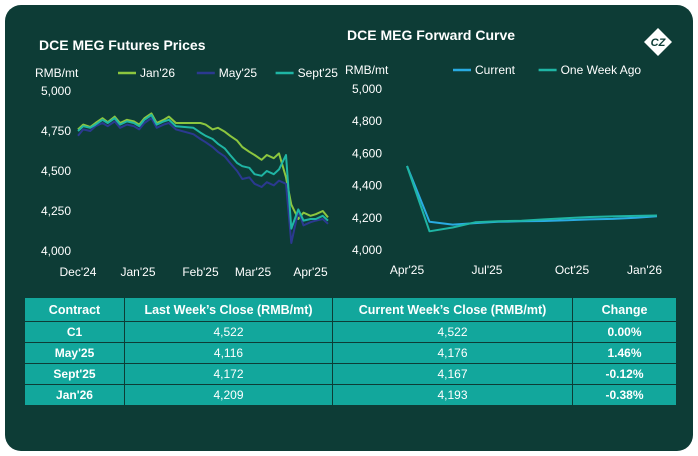 The height and width of the screenshot is (456, 698). What do you see at coordinates (624, 309) in the screenshot?
I see `header-change: Change` at bounding box center [624, 309].